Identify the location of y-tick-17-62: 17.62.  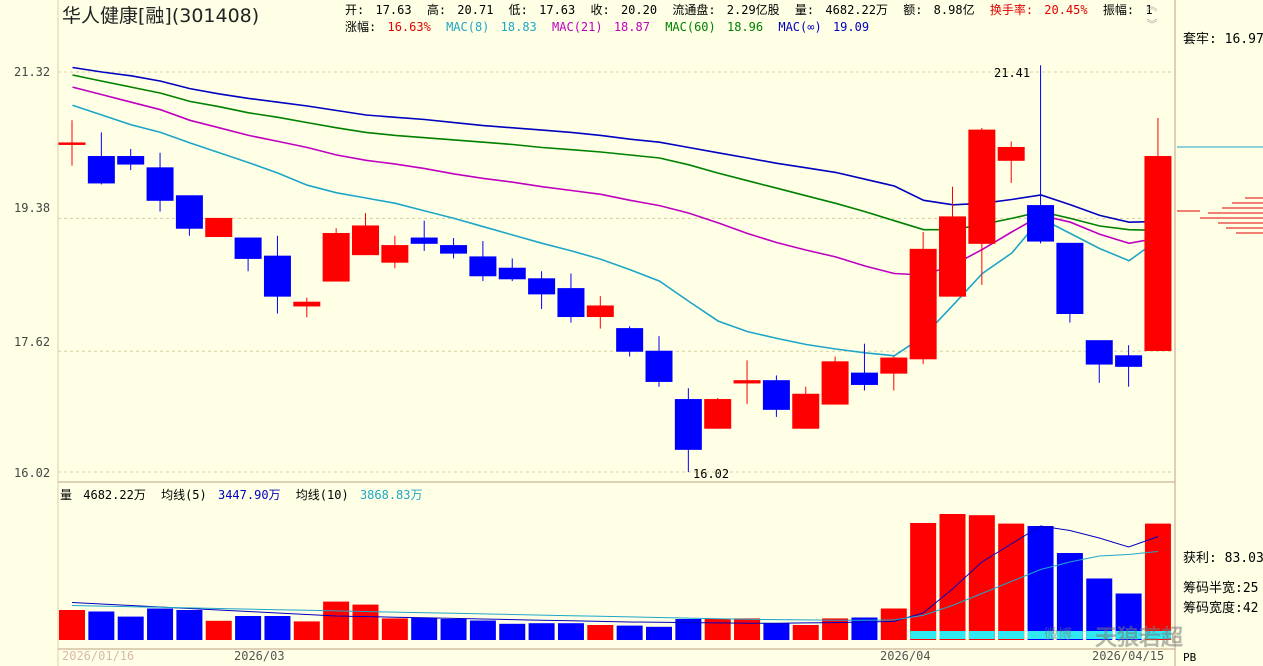
(32, 342).